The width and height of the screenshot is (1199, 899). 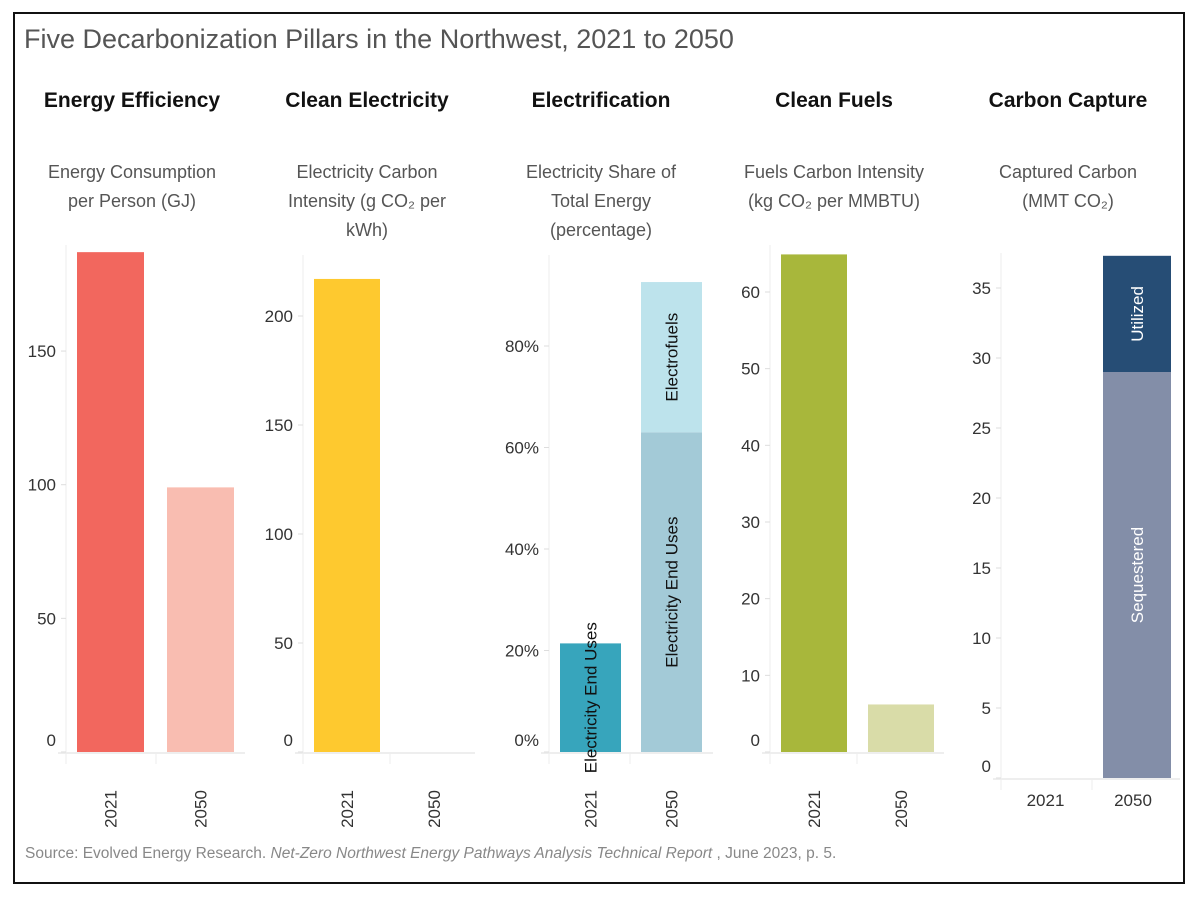 I want to click on y-tick-label: 25, so click(x=981, y=428).